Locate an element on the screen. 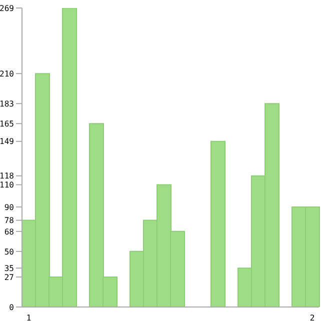  y-tick-label: 68 is located at coordinates (9, 231).